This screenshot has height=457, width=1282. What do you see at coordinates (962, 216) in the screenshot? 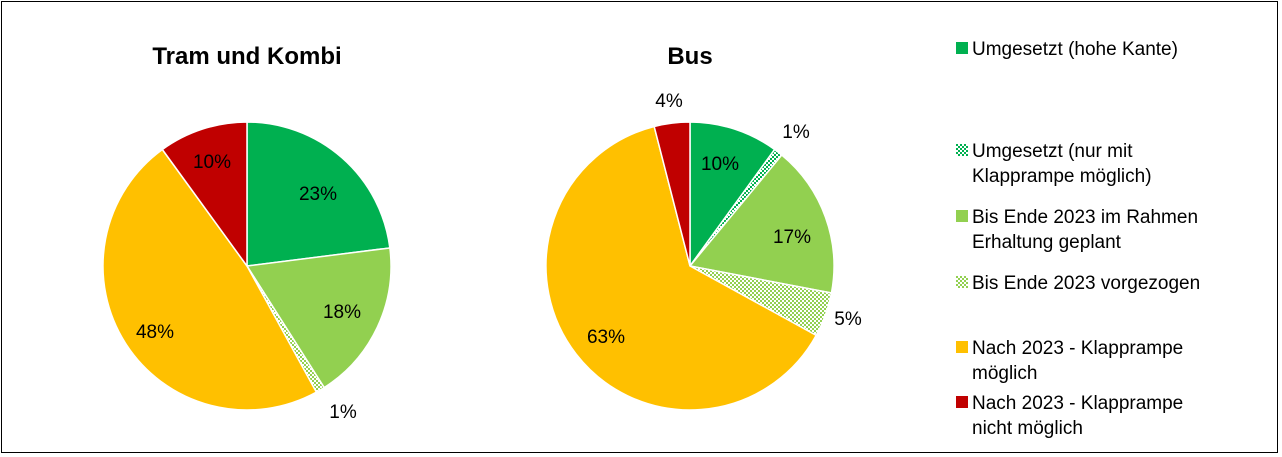
I see `legend-swatch-erhaltung` at bounding box center [962, 216].